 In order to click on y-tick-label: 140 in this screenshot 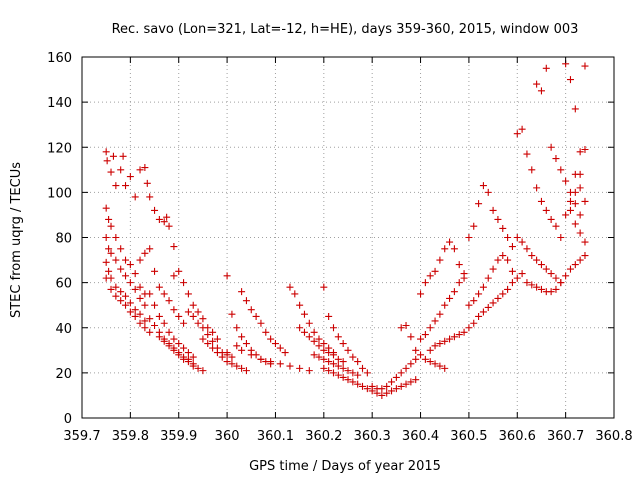, I will do `click(59, 103)`.